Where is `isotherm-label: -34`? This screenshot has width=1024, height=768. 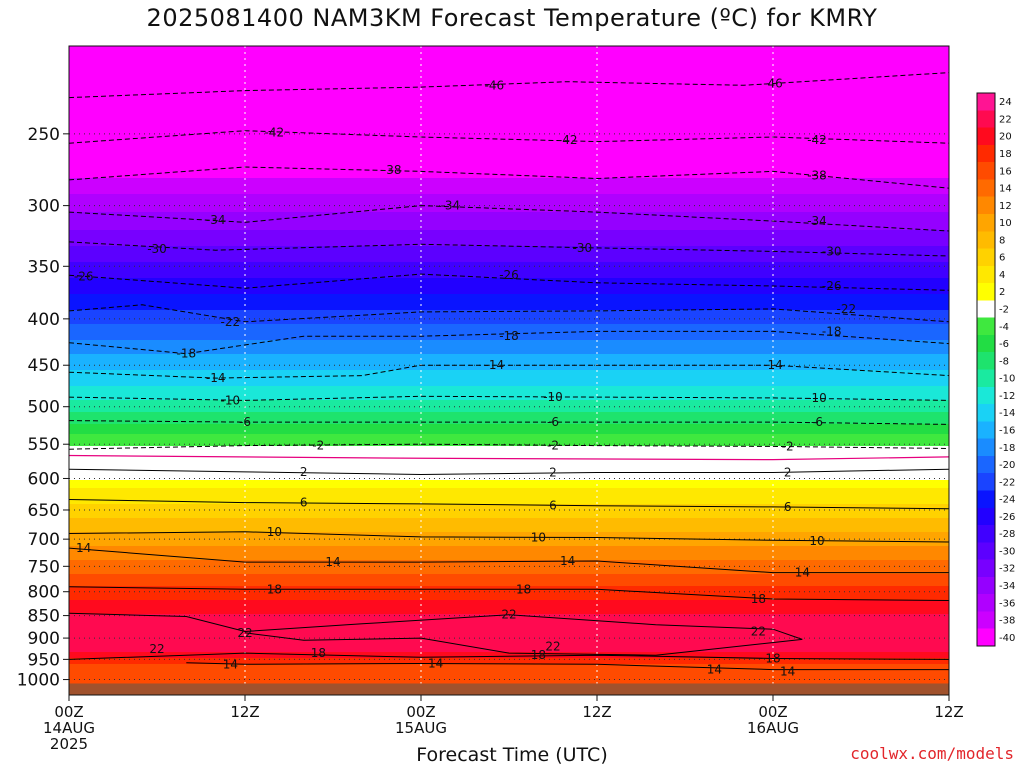 isotherm-label: -34 is located at coordinates (817, 221).